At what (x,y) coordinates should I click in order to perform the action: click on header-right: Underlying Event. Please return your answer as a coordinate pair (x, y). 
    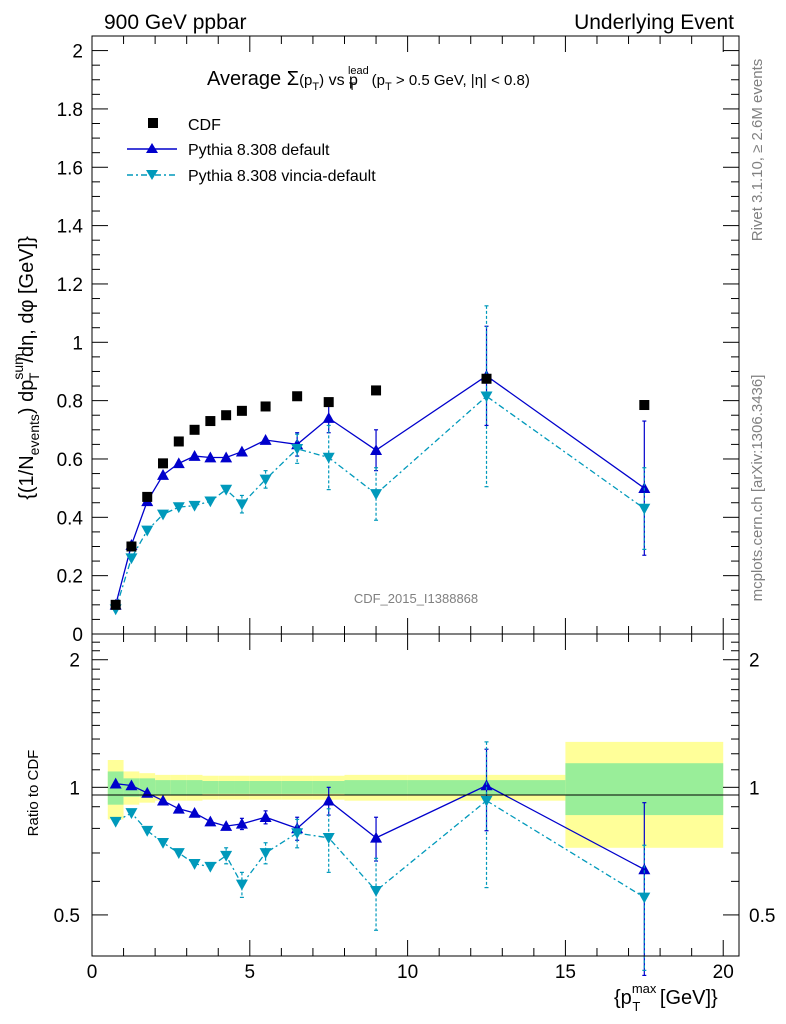
    Looking at the image, I should click on (654, 22).